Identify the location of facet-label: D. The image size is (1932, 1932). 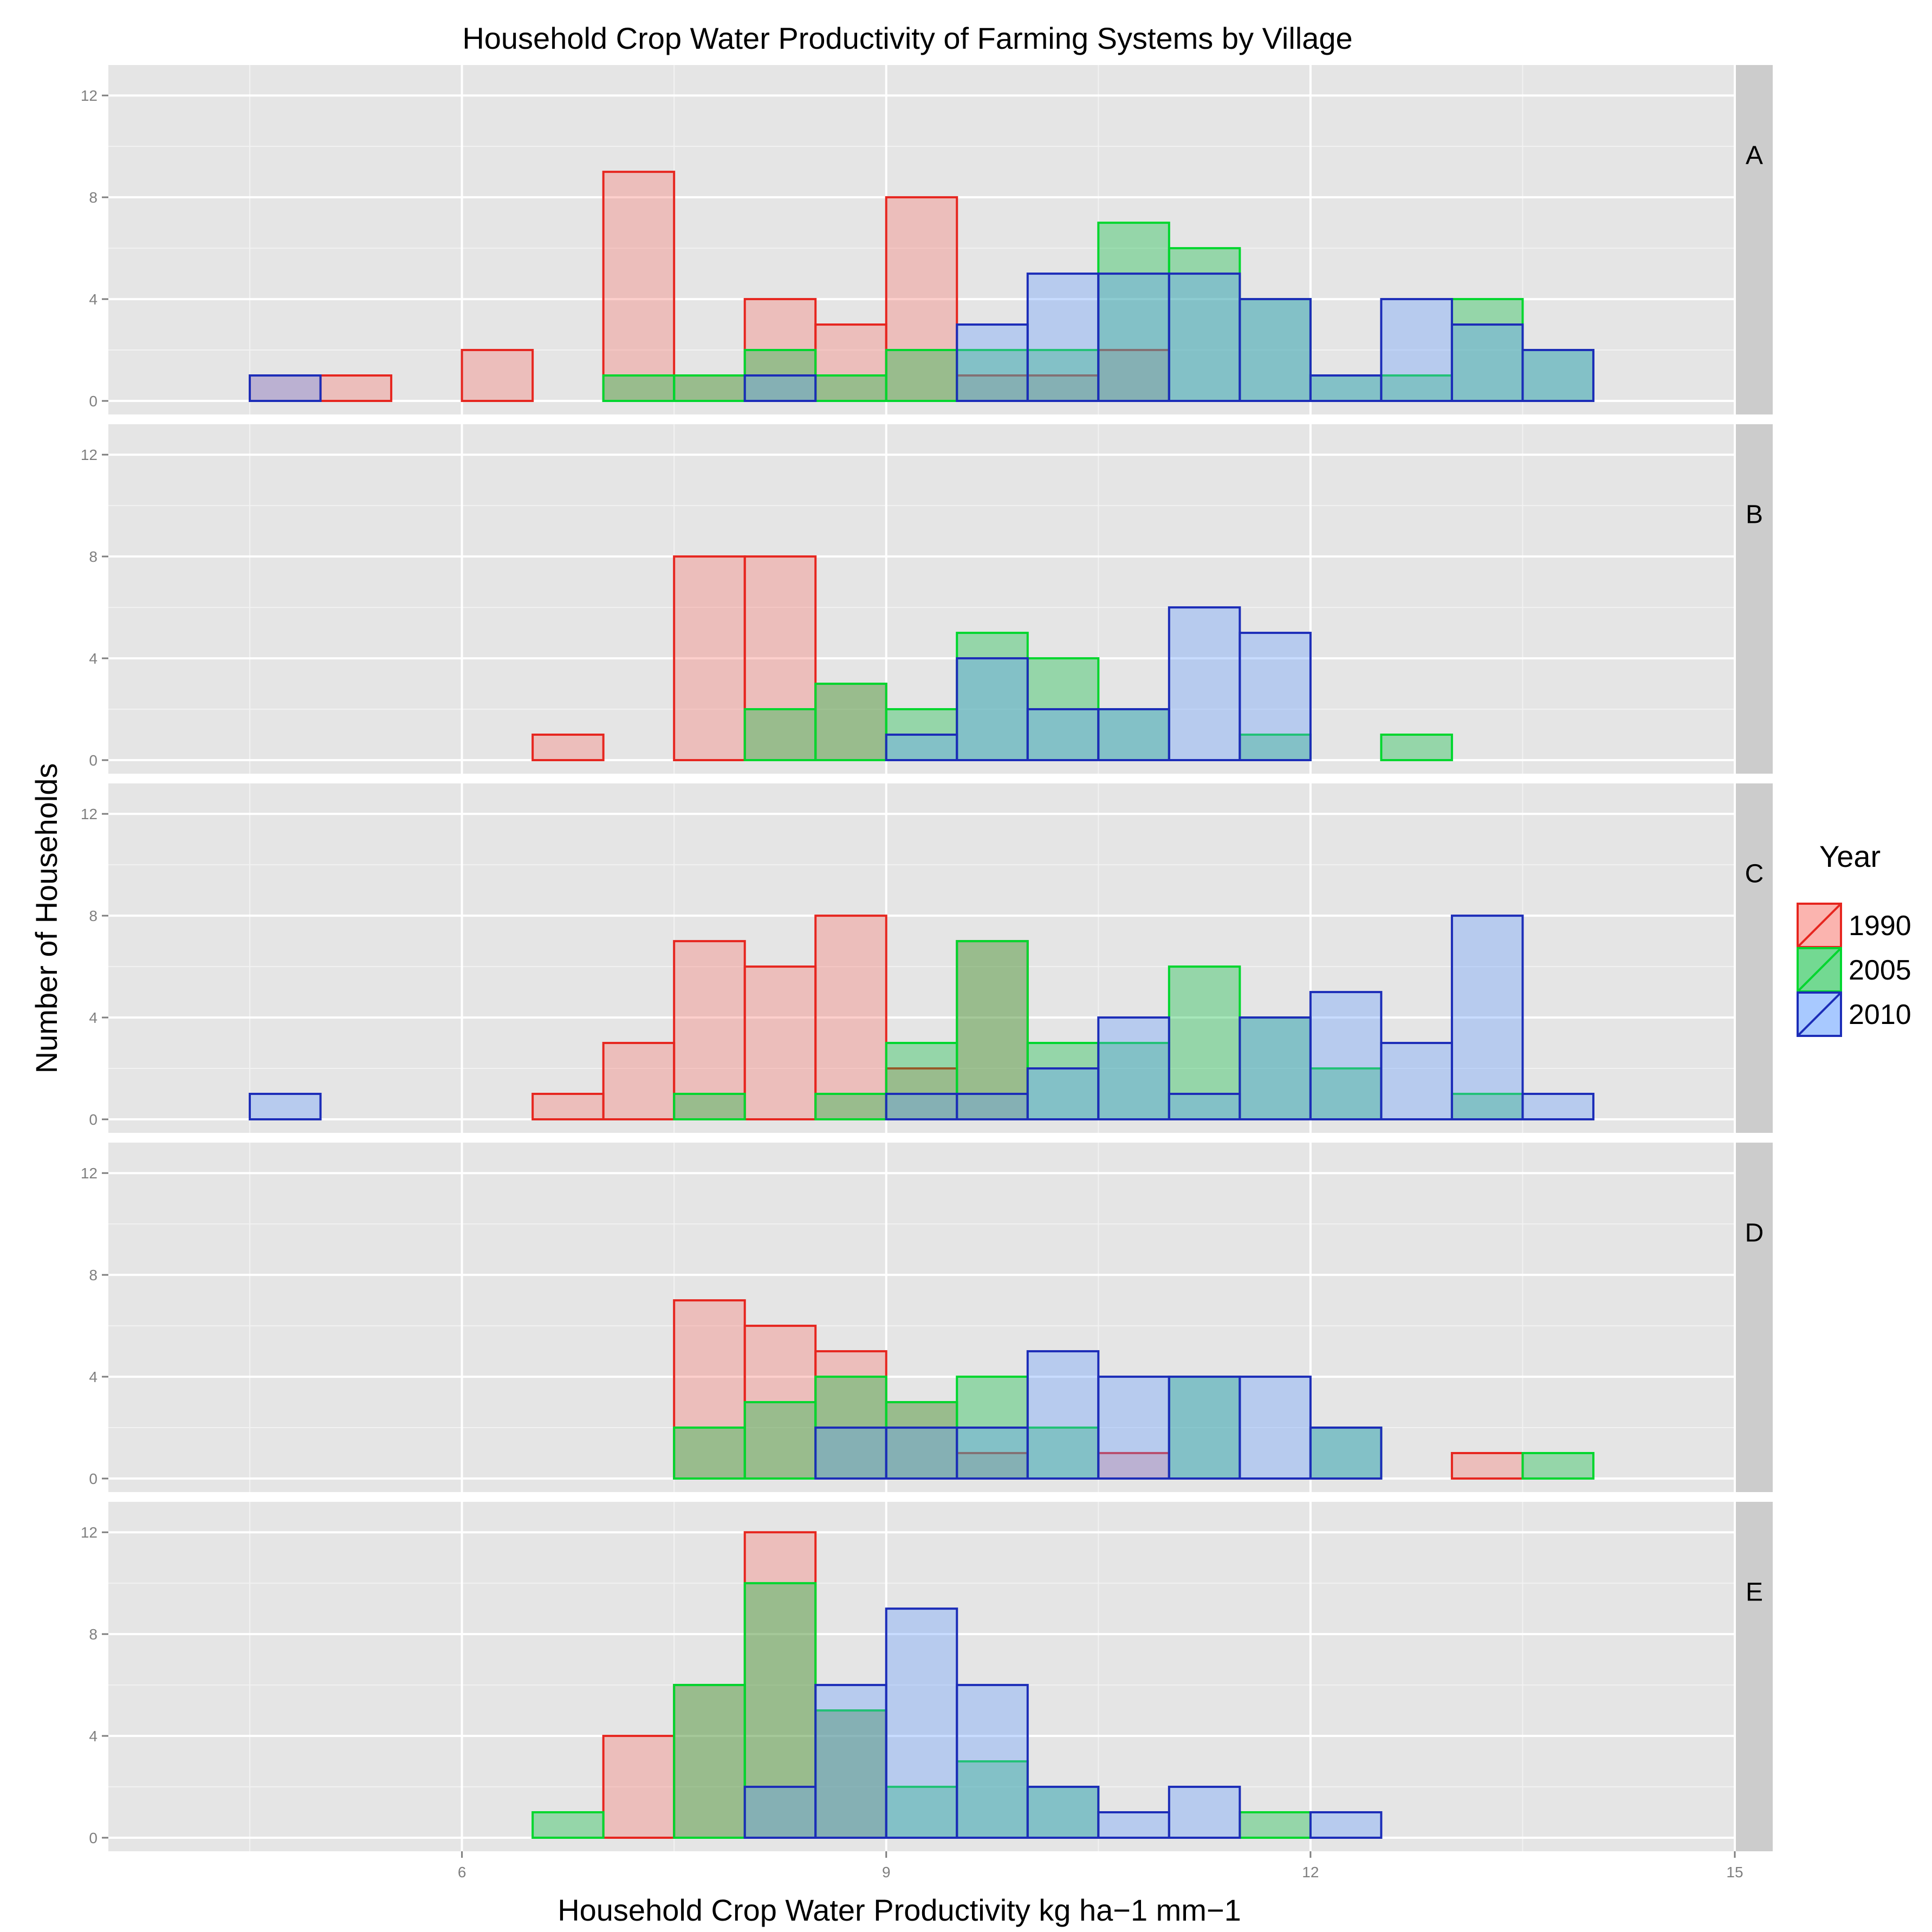
(1754, 1233).